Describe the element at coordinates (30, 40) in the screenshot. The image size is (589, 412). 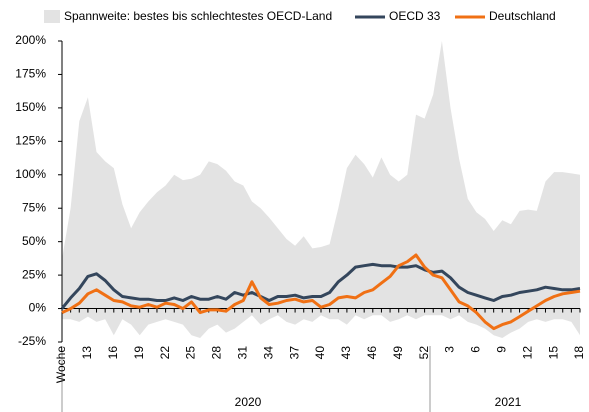
I see `y-tick-label: 200%` at that location.